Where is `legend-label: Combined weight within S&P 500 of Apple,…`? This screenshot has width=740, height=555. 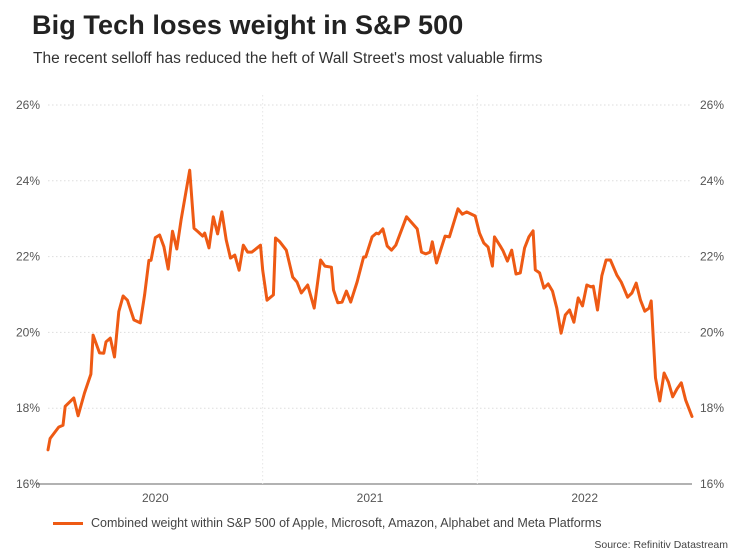 legend-label: Combined weight within S&P 500 of Apple,… is located at coordinates (346, 523).